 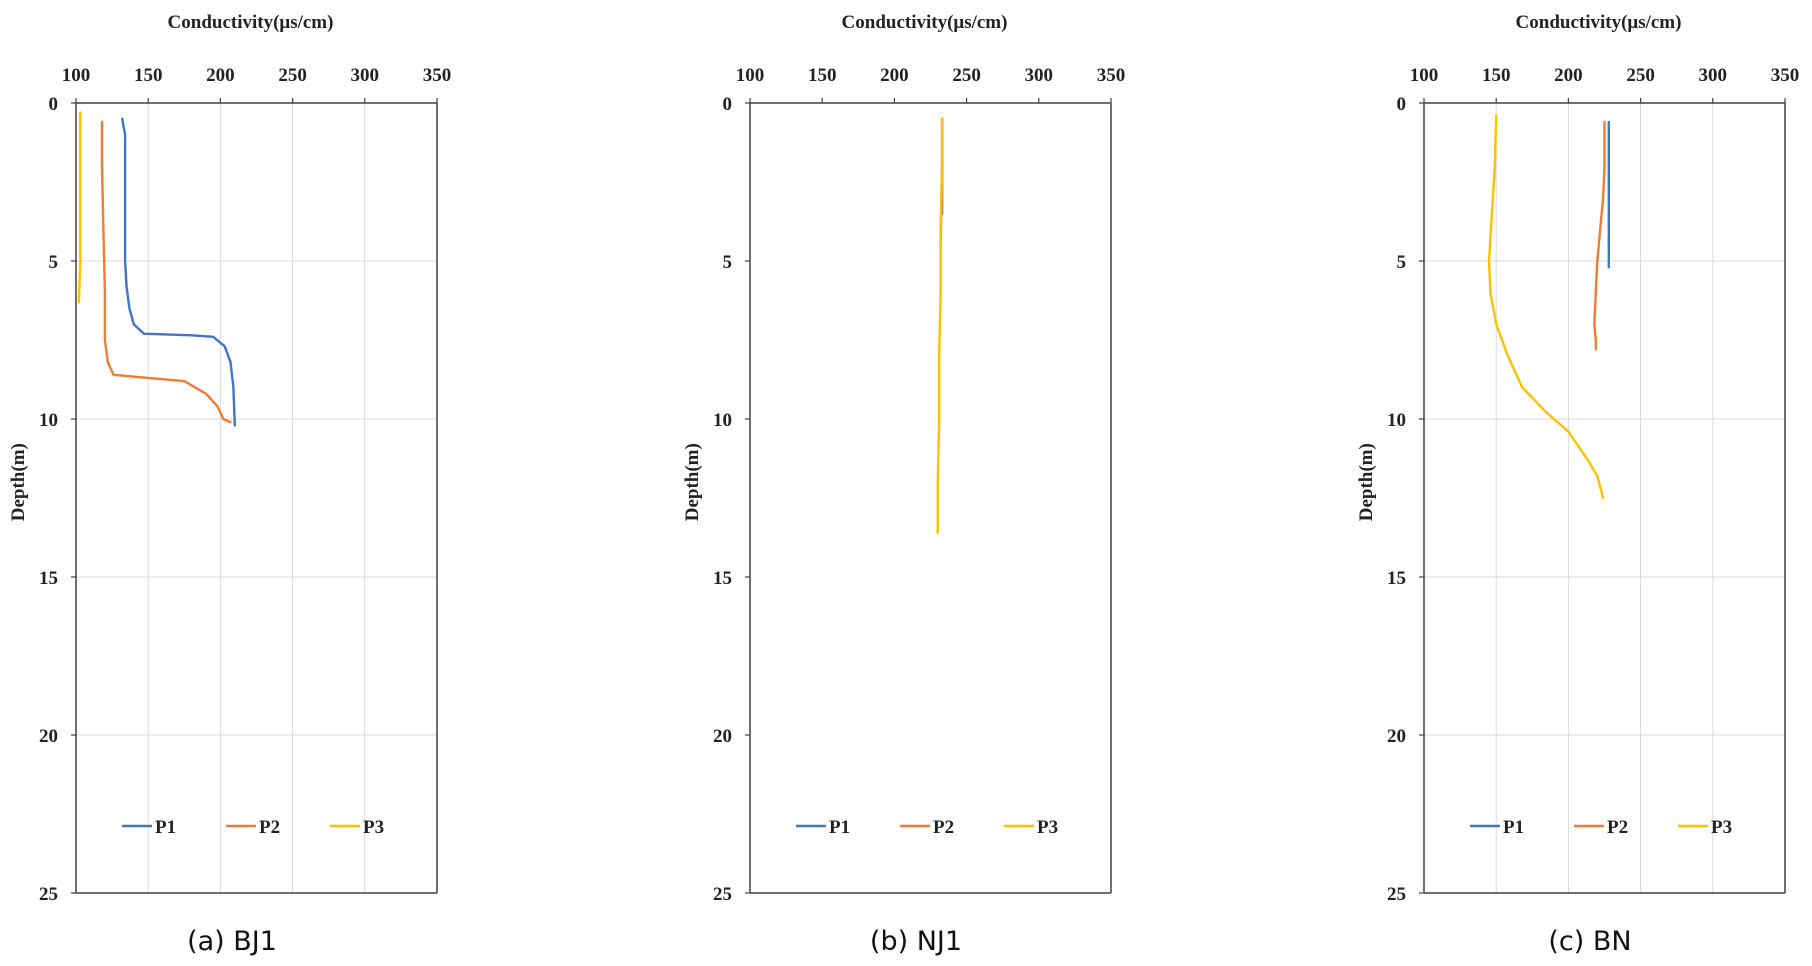 I want to click on series-line-p1, so click(x=178, y=272).